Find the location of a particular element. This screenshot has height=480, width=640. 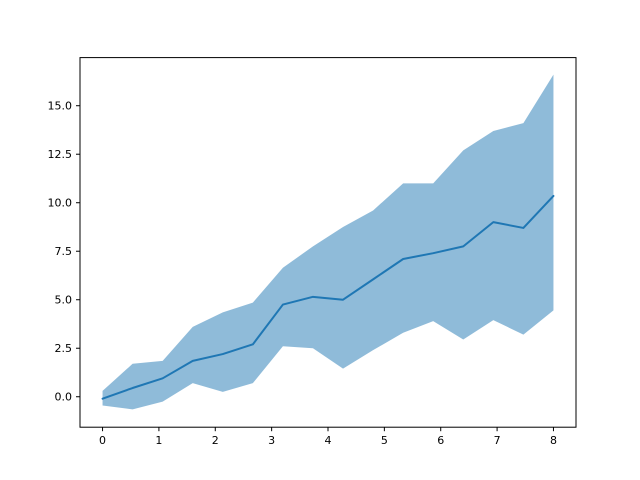

y-tick-label: 7.5 is located at coordinates (64, 251).